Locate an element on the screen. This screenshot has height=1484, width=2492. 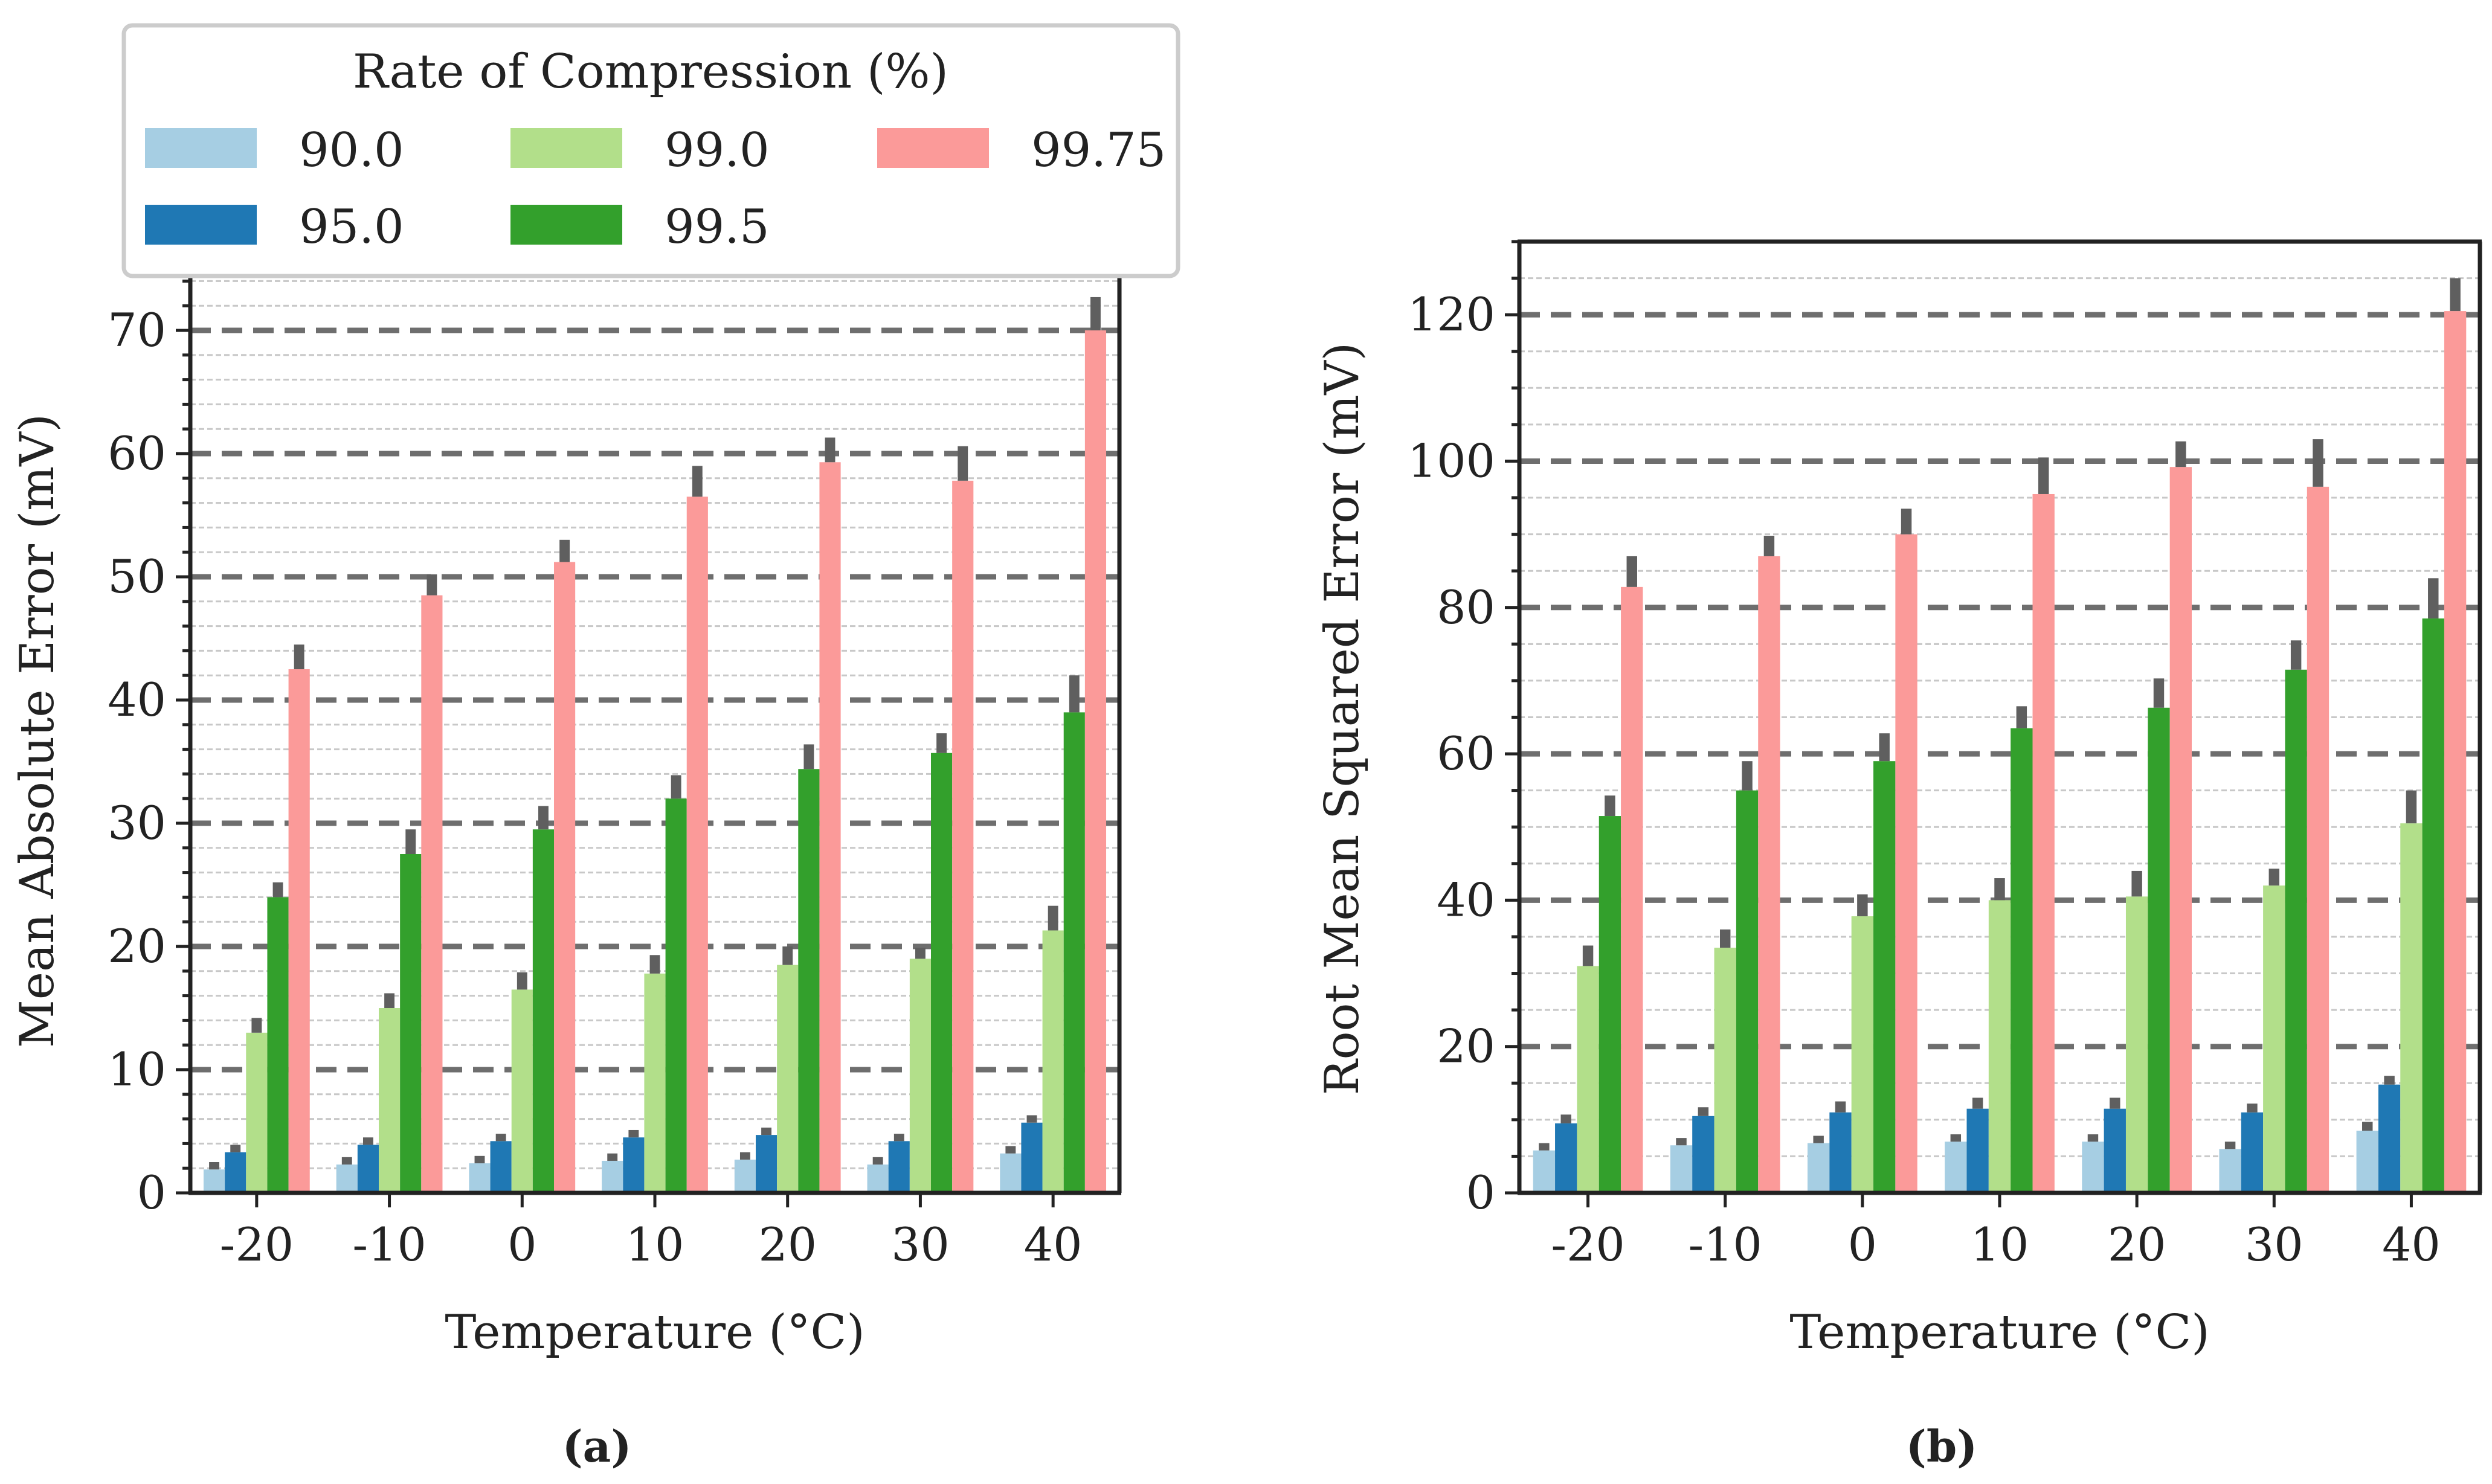
panel-a-xtick-label: -20 is located at coordinates (257, 1244).